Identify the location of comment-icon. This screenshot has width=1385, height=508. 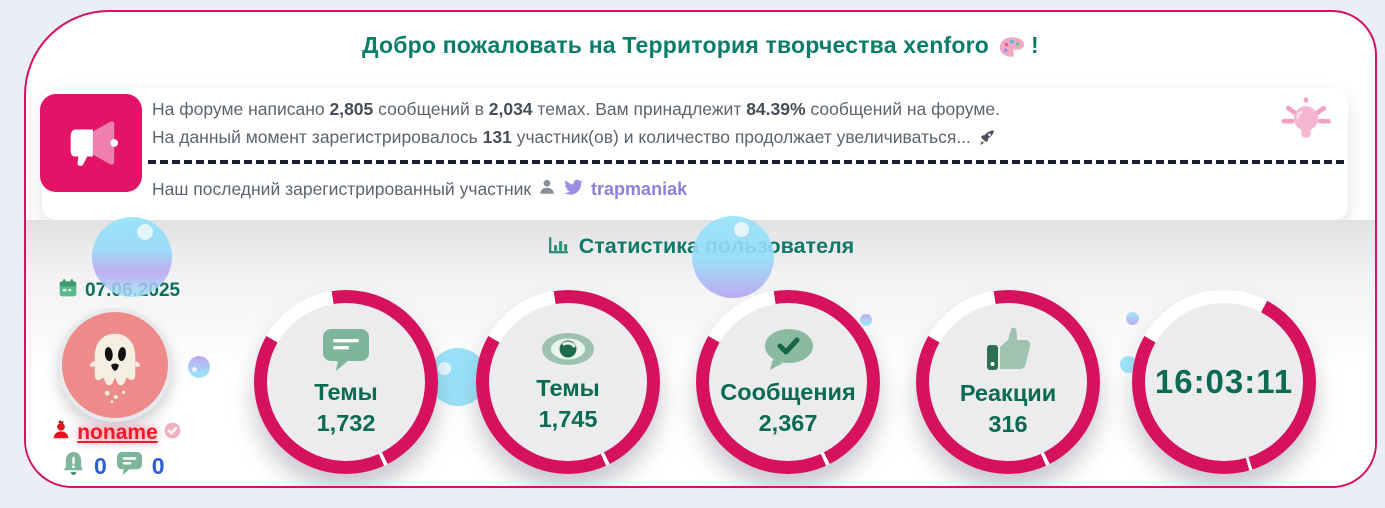
(346, 351).